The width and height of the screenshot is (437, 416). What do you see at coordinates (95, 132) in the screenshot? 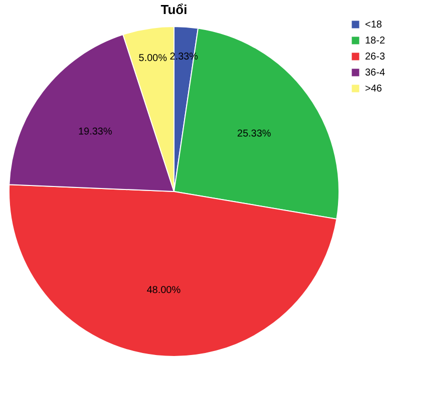
I see `data-label: 19.33%` at bounding box center [95, 132].